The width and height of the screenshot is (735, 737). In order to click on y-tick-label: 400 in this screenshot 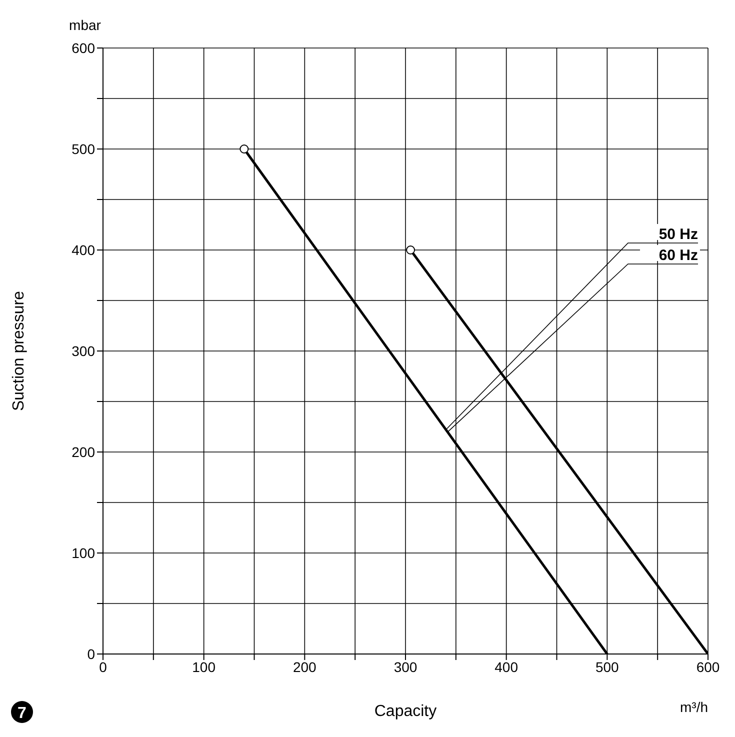, I will do `click(84, 250)`.